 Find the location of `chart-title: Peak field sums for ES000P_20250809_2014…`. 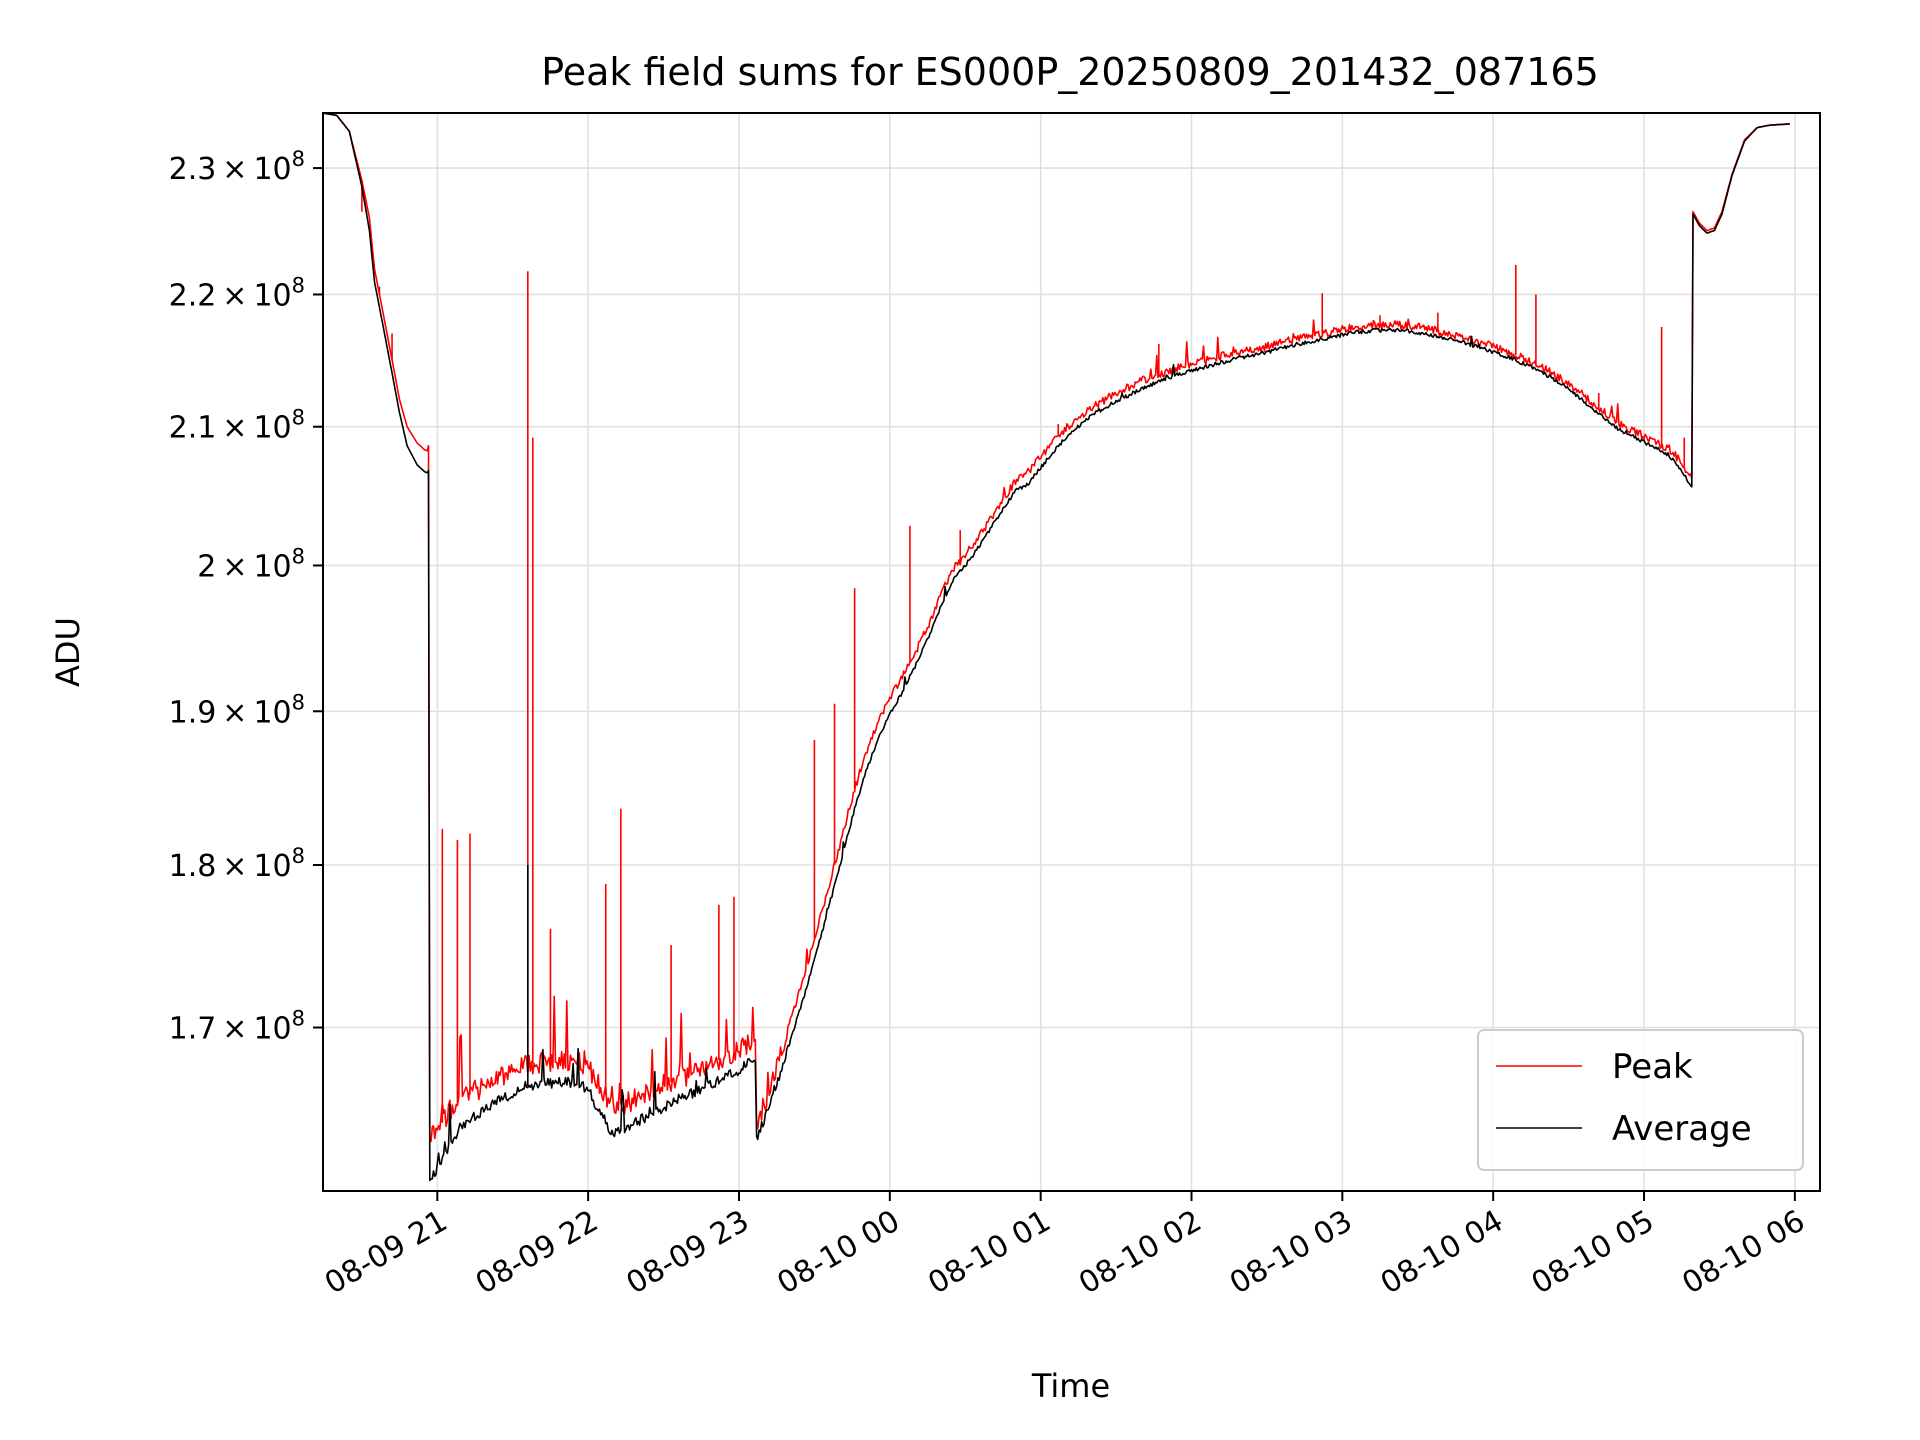

chart-title: Peak field sums for ES000P_20250809_2014… is located at coordinates (1070, 72).